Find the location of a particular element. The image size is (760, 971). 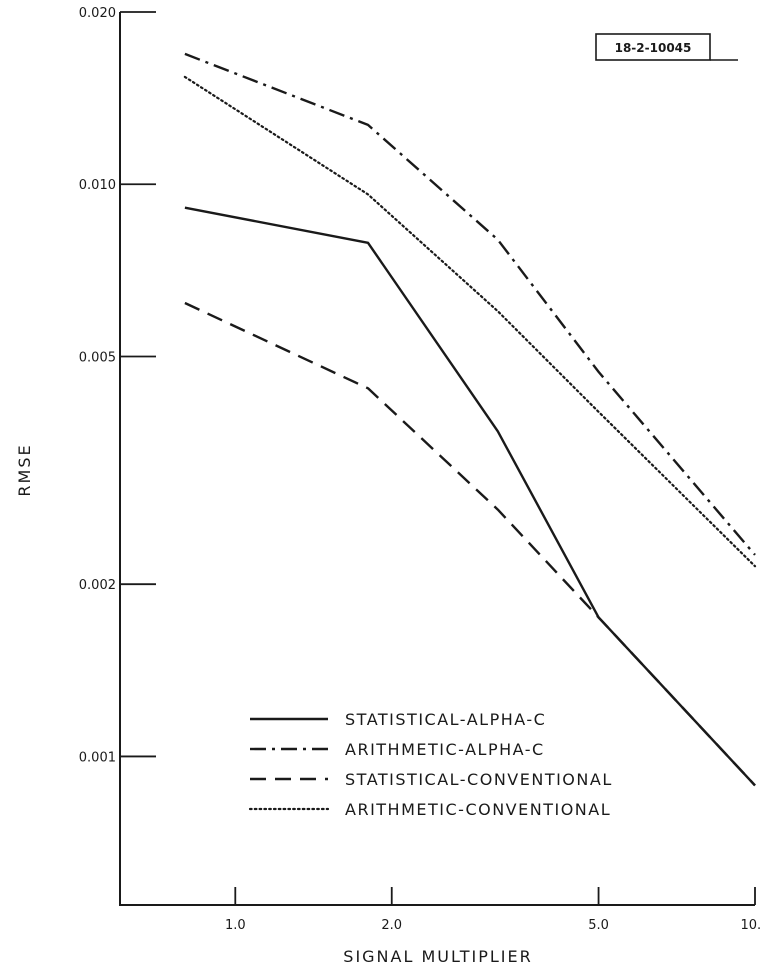

y-tick-label: 0.010 is located at coordinates (97, 185).